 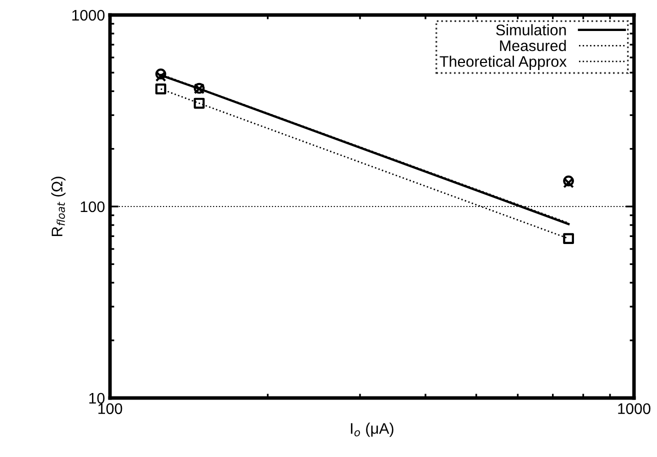 I want to click on legend-label: Measured, so click(x=533, y=46).